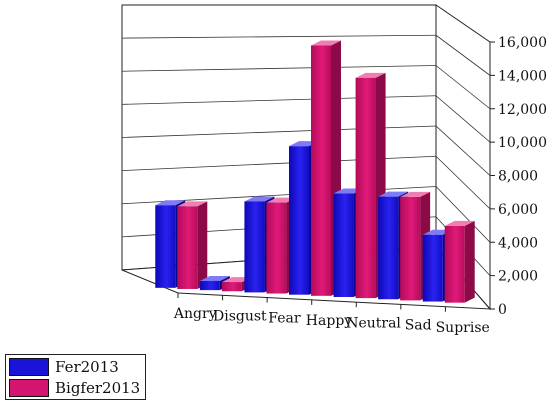 This screenshot has width=550, height=411. What do you see at coordinates (29, 388) in the screenshot?
I see `legend-swatch-bigfer2013` at bounding box center [29, 388].